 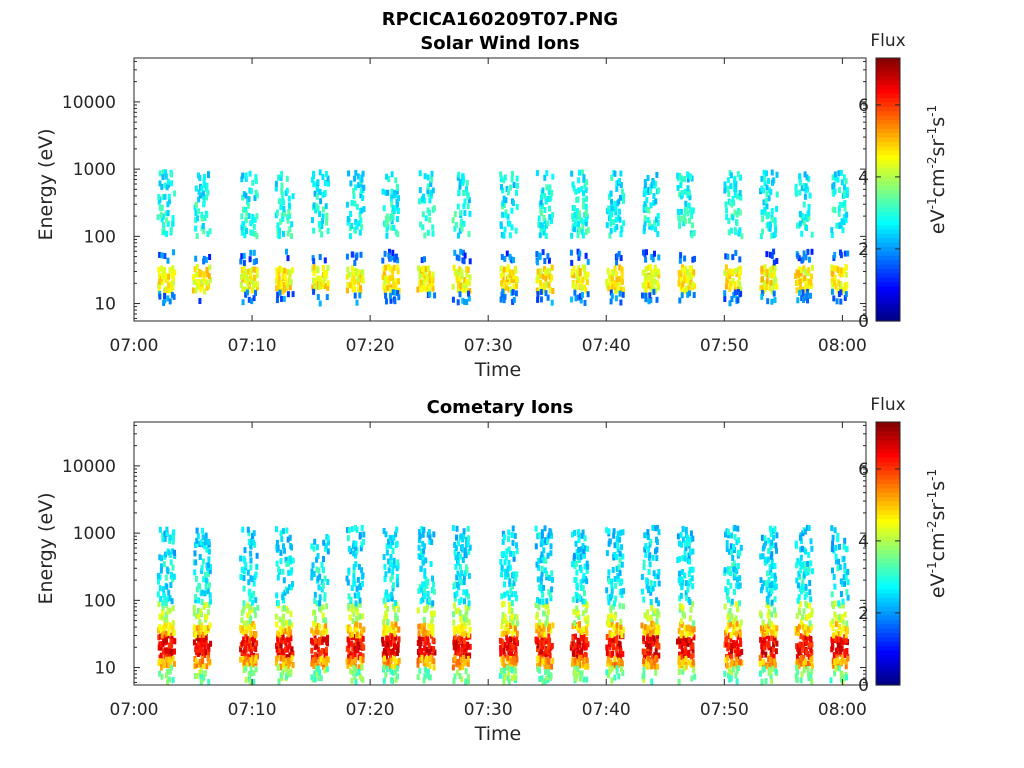 What do you see at coordinates (863, 106) in the screenshot?
I see `colorbar-tick-label: 6` at bounding box center [863, 106].